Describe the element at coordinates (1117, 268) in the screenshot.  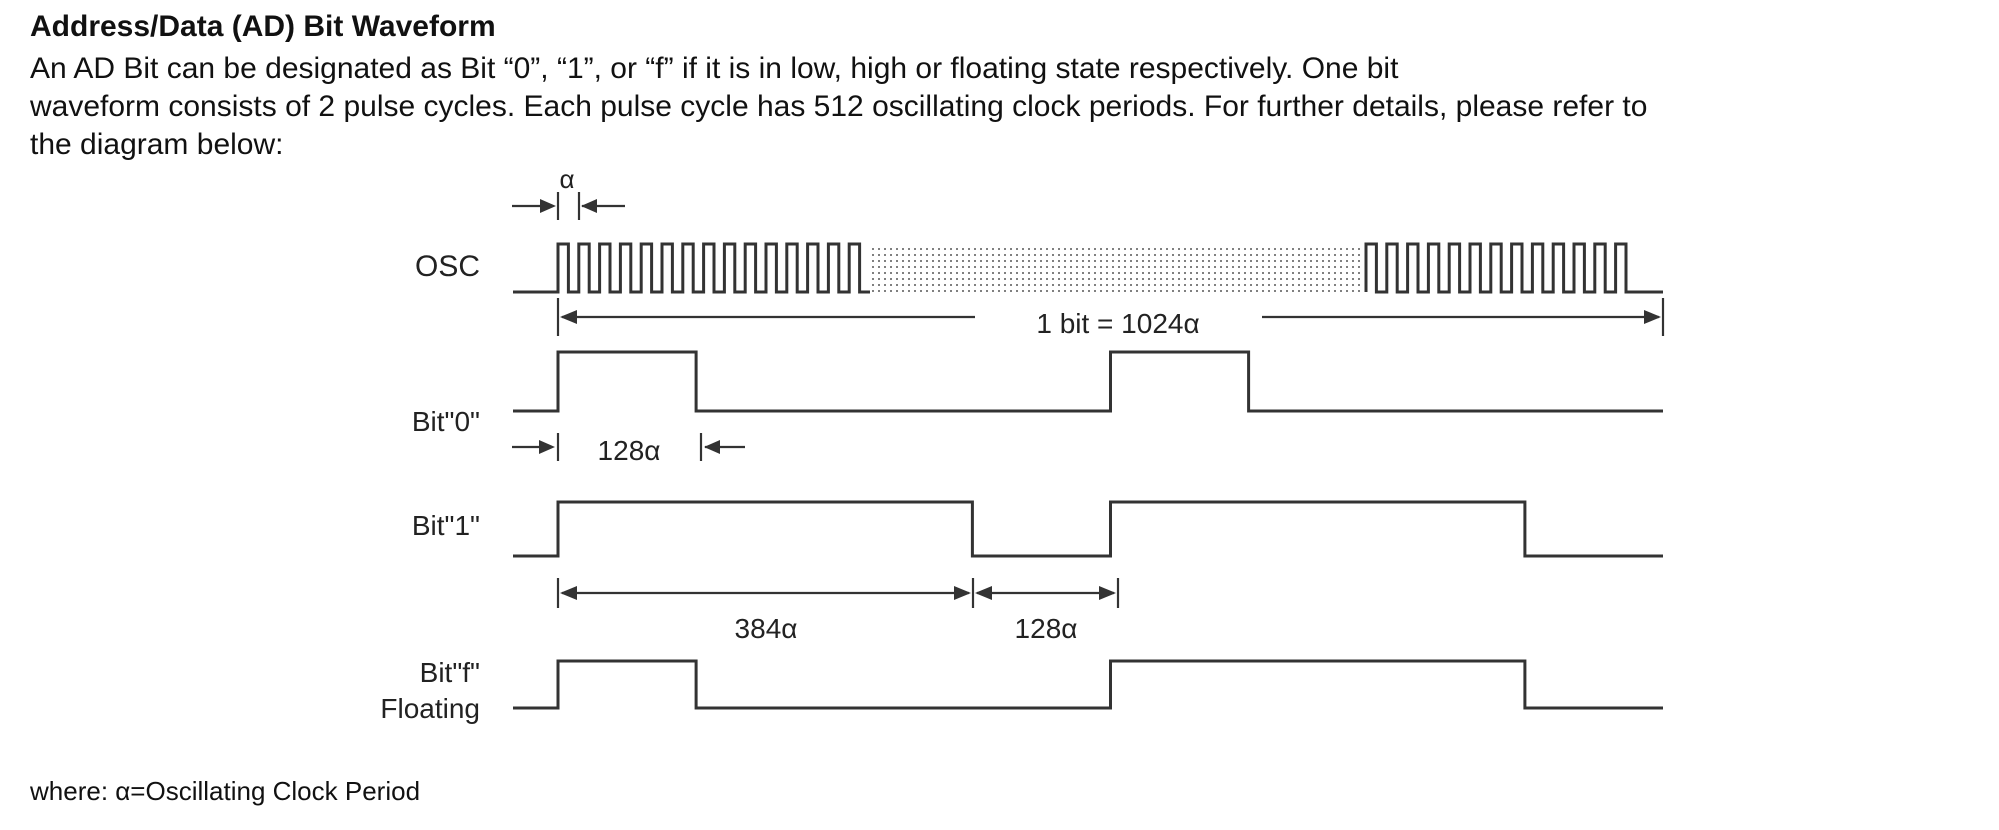
I see `osc-elided-region` at that location.